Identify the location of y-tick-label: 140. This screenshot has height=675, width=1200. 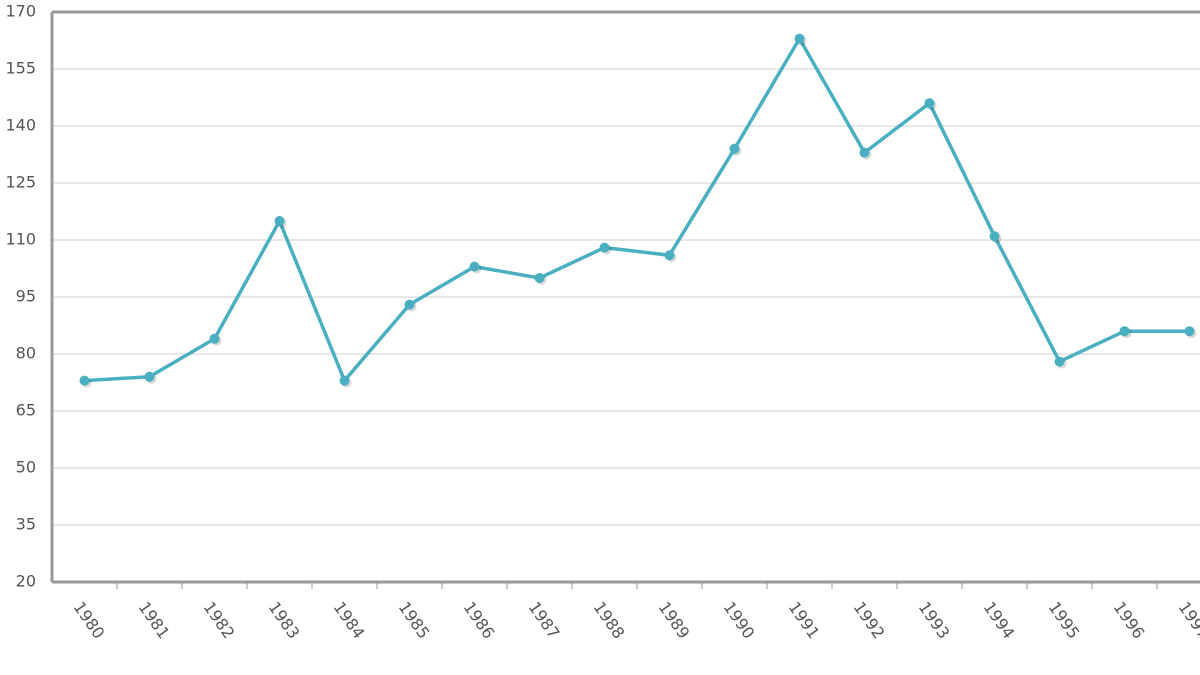
(20, 125).